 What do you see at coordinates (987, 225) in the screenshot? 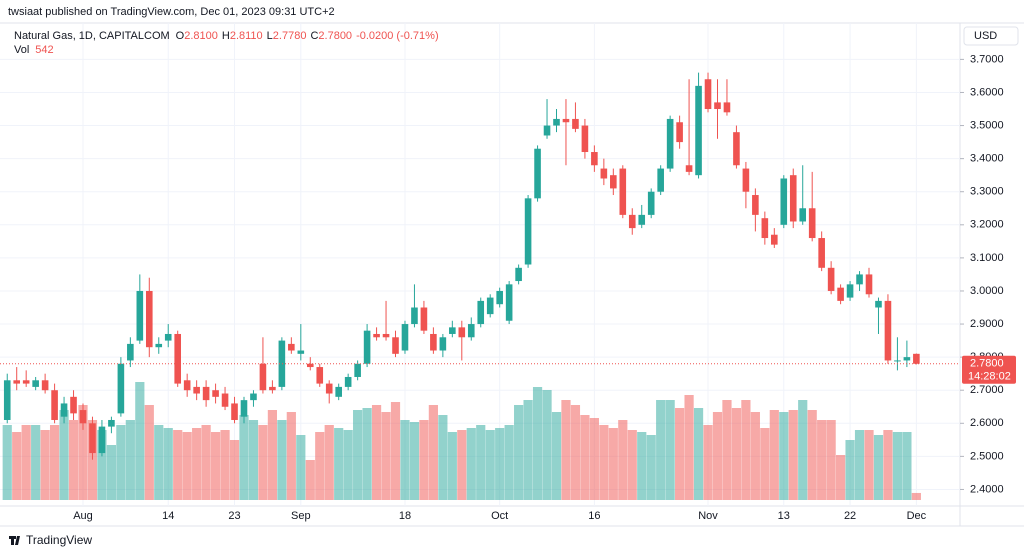
I see `y-tick-label: 3.2000` at bounding box center [987, 225].